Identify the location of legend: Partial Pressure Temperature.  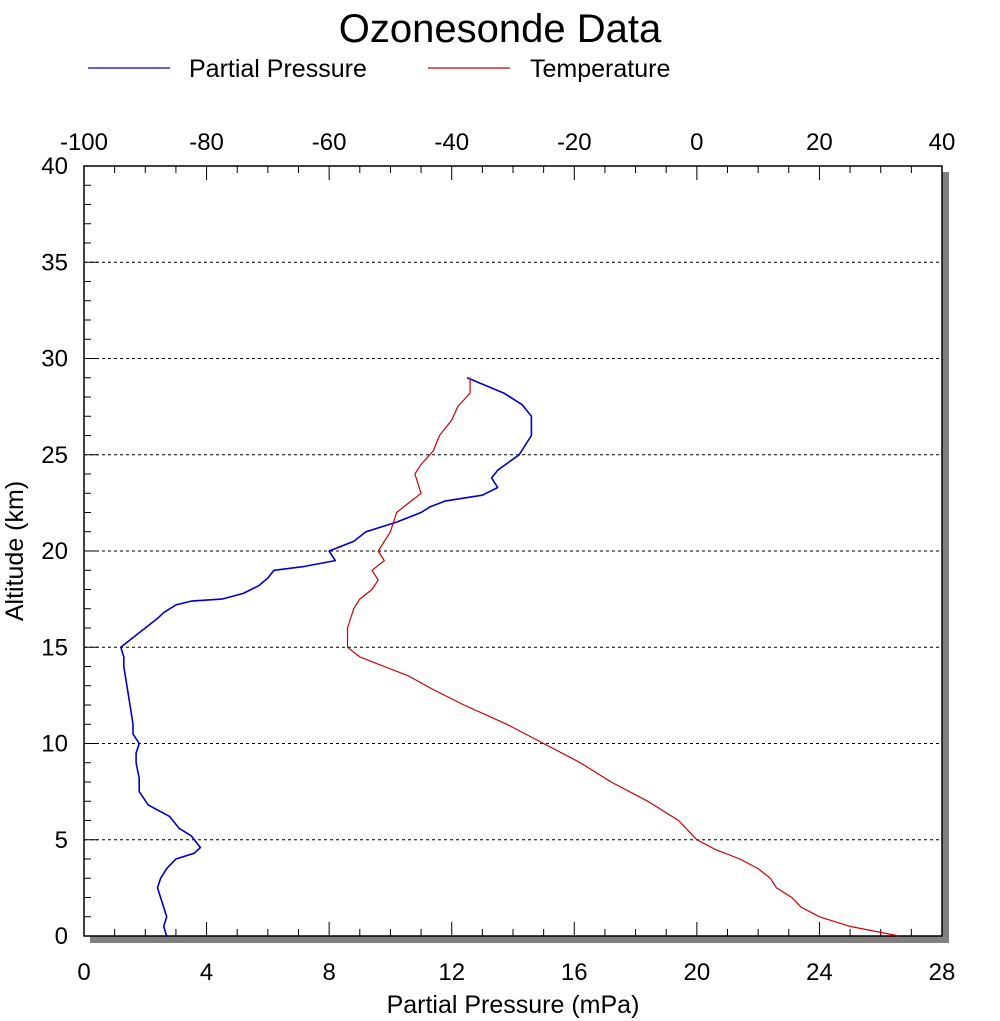
(379, 69).